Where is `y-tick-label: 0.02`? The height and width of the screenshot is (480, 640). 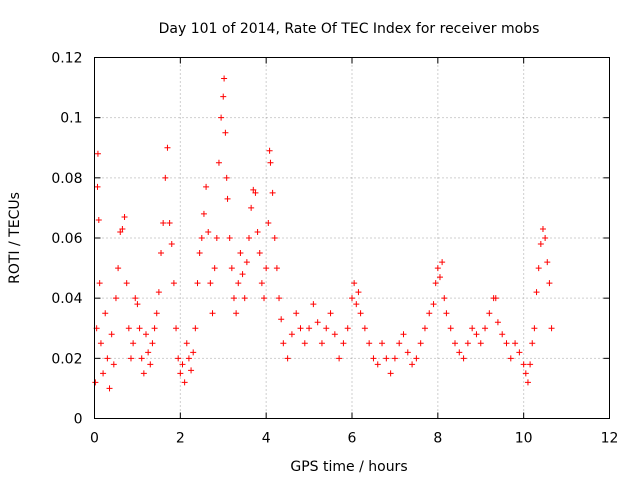 y-tick-label: 0.02 is located at coordinates (66, 359).